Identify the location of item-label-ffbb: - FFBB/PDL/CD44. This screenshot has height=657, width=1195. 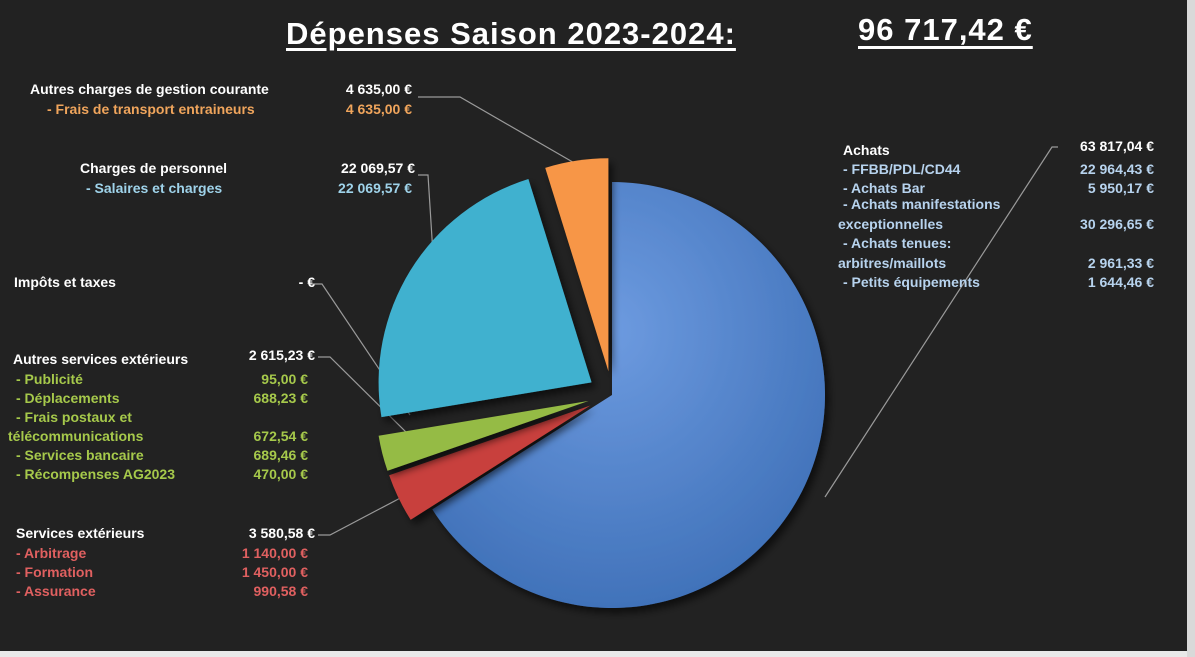
(902, 169).